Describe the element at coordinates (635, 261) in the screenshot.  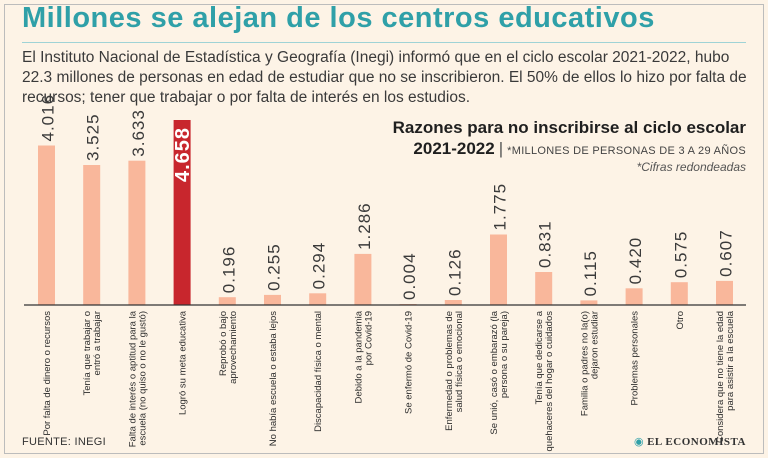
I see `value-label-13: 0.420` at that location.